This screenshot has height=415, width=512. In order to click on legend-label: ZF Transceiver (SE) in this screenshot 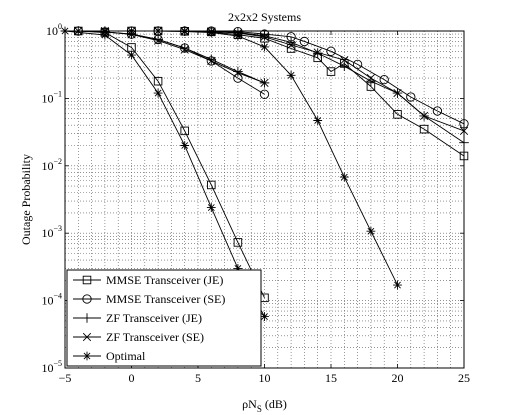, I will do `click(155, 337)`.